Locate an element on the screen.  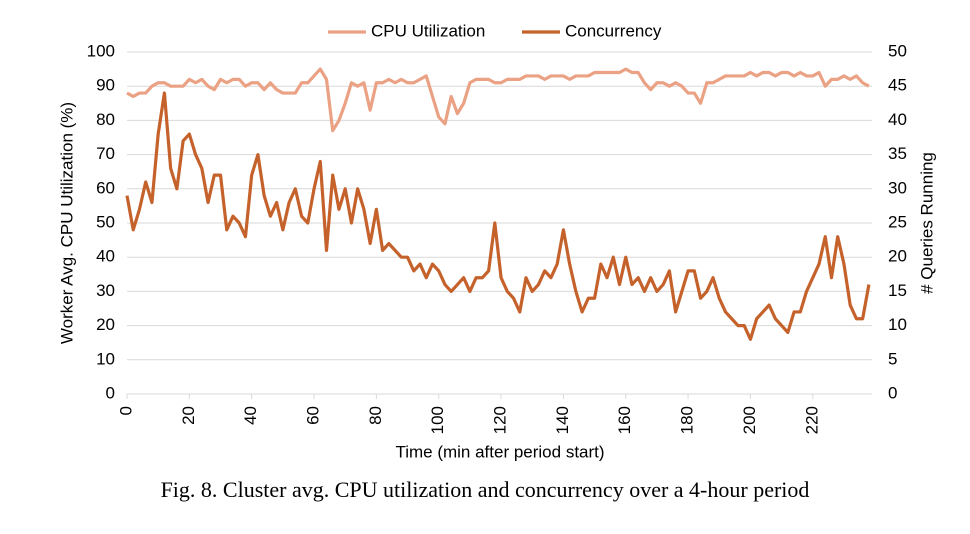
x-tick-label: 220 is located at coordinates (811, 420).